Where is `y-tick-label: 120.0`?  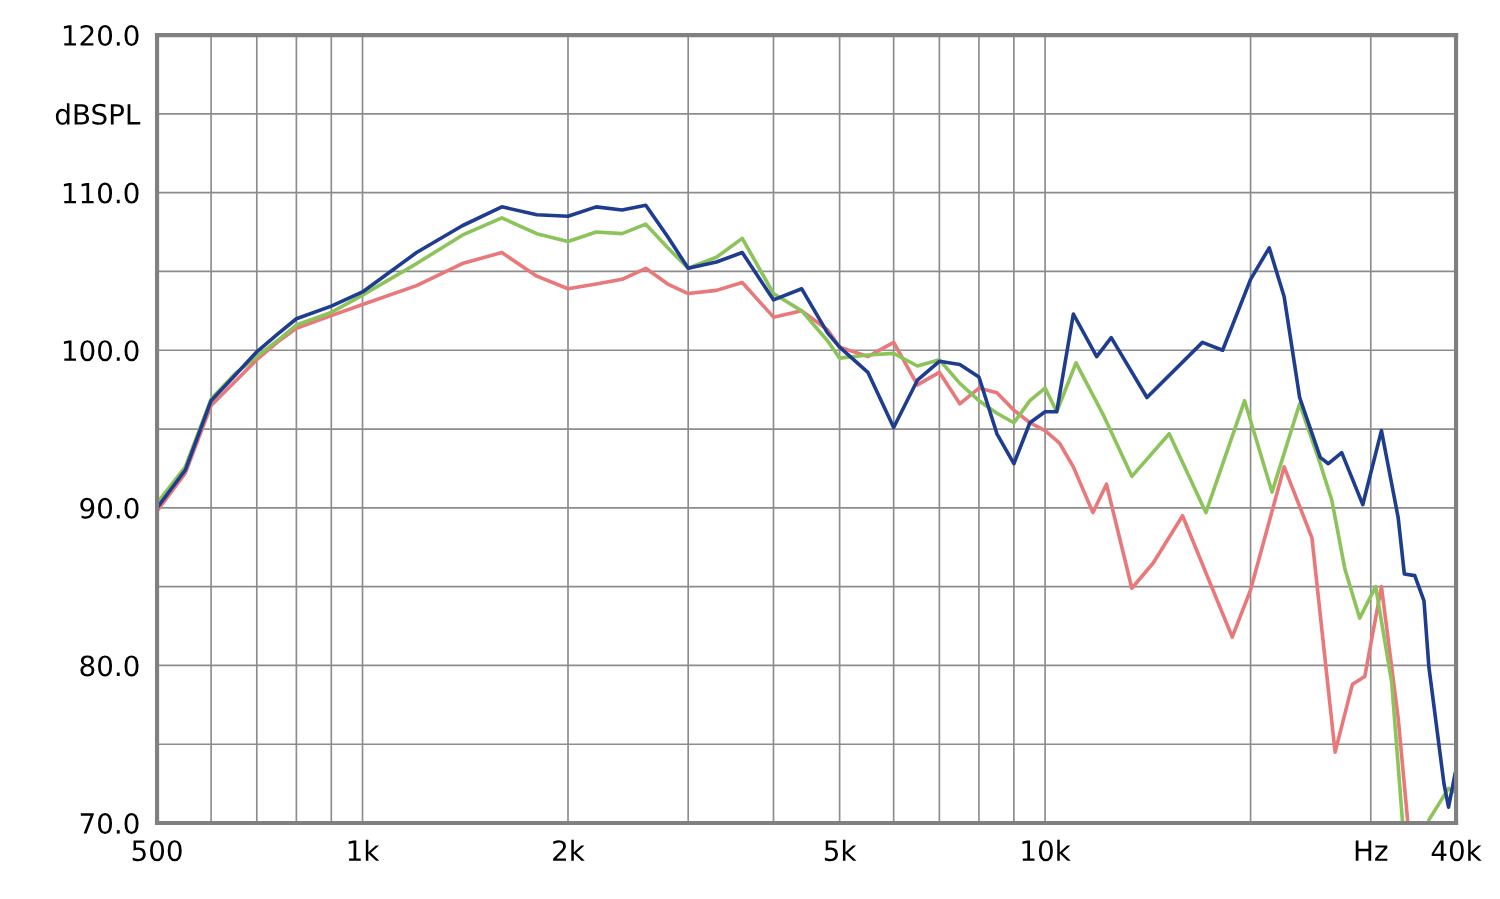
y-tick-label: 120.0 is located at coordinates (101, 36).